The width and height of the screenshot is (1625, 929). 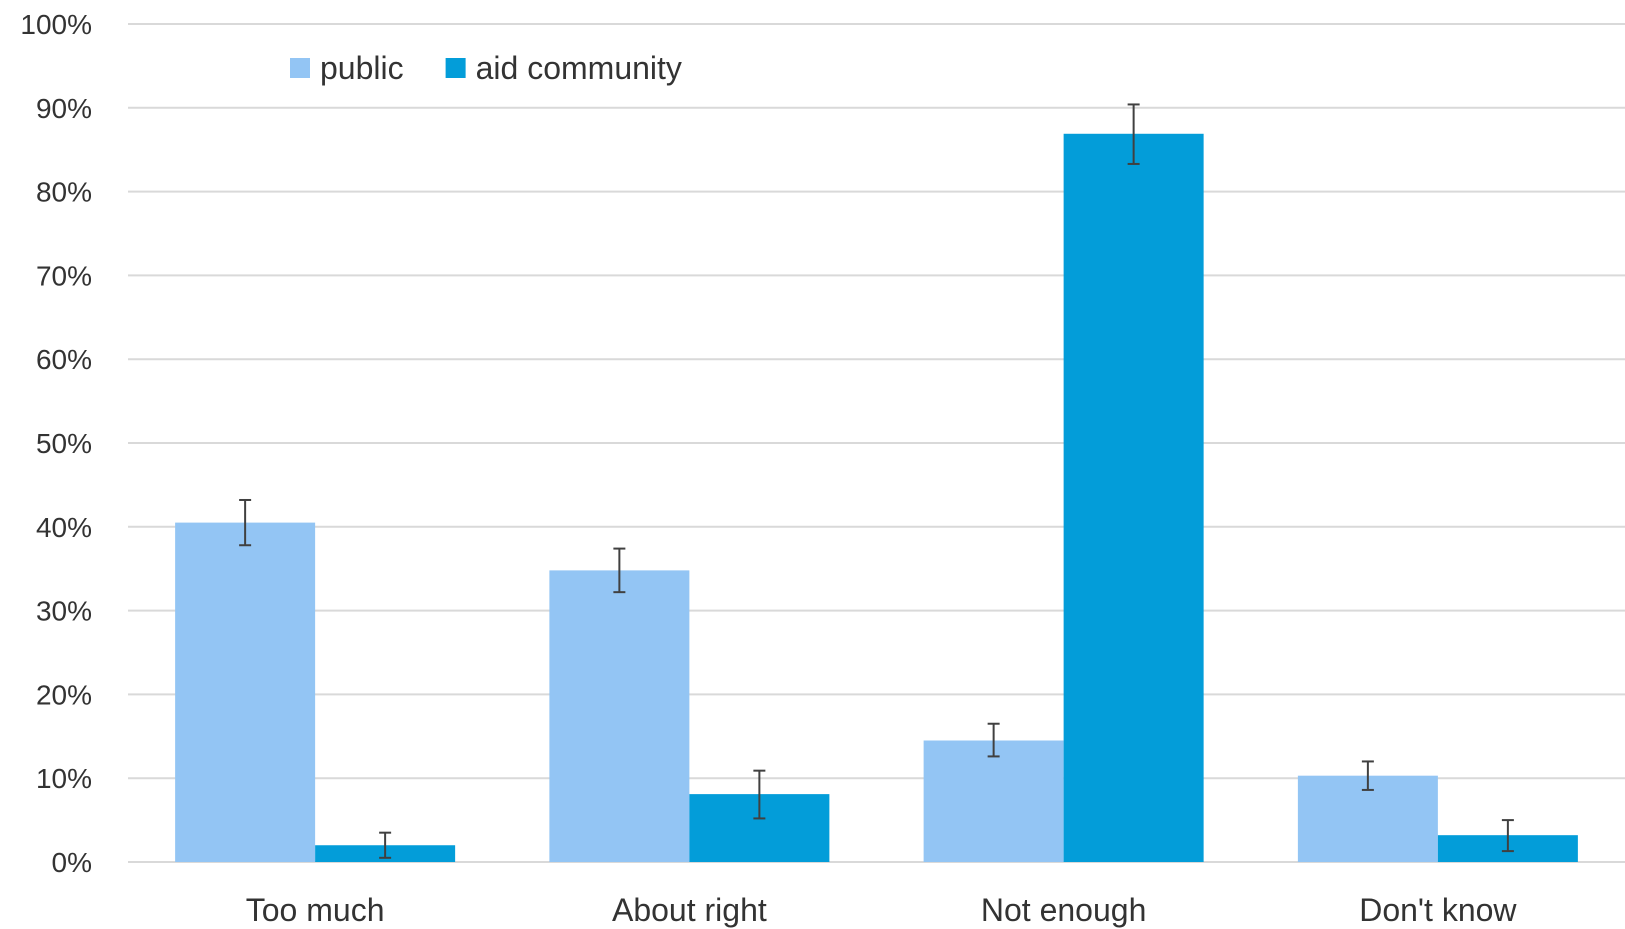 I want to click on y-tick-label: 30%, so click(x=64, y=611).